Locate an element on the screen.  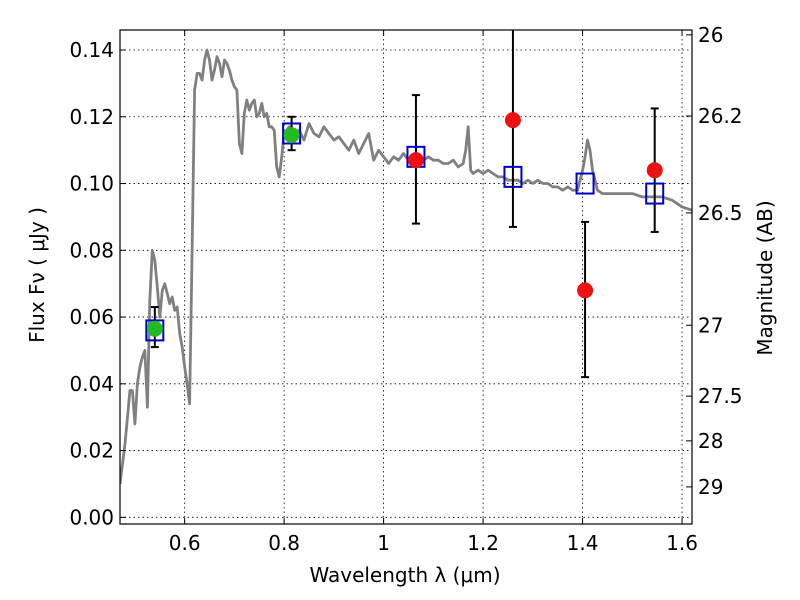
x-tick-label: 1.6 is located at coordinates (682, 543).